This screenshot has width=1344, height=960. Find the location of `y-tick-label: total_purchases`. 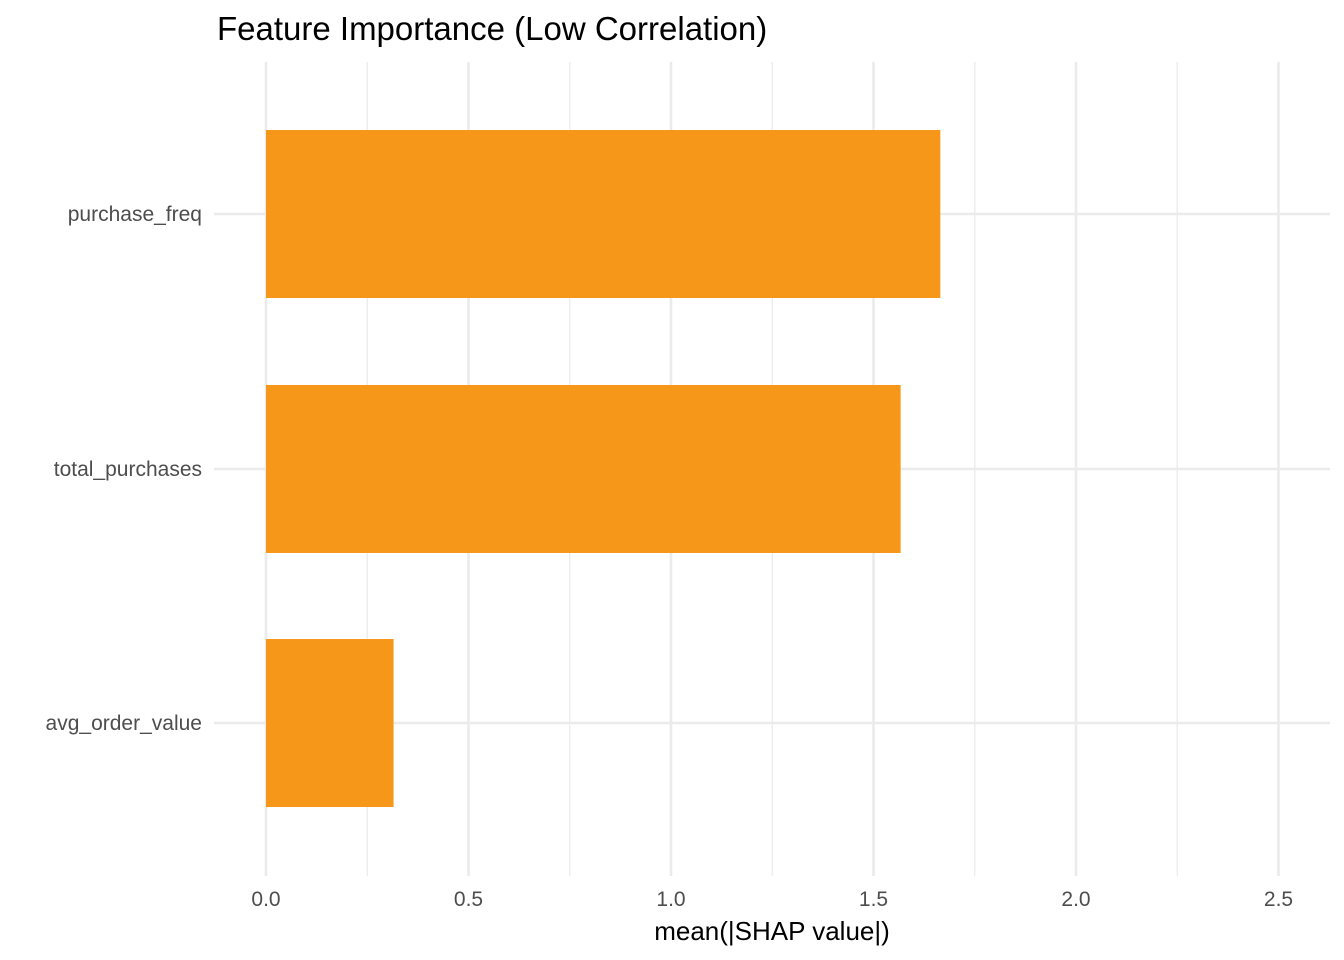

y-tick-label: total_purchases is located at coordinates (128, 469).